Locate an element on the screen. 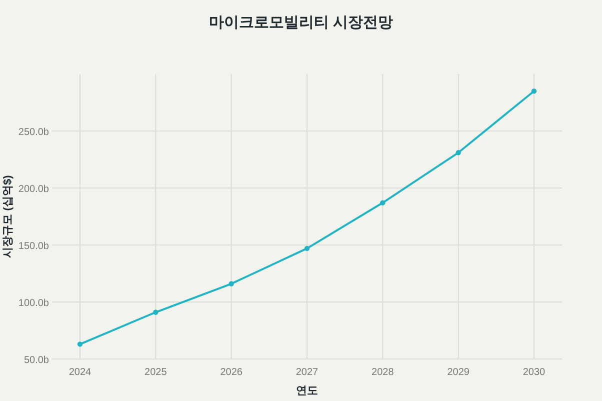  x-axis-title: 연도 is located at coordinates (307, 391).